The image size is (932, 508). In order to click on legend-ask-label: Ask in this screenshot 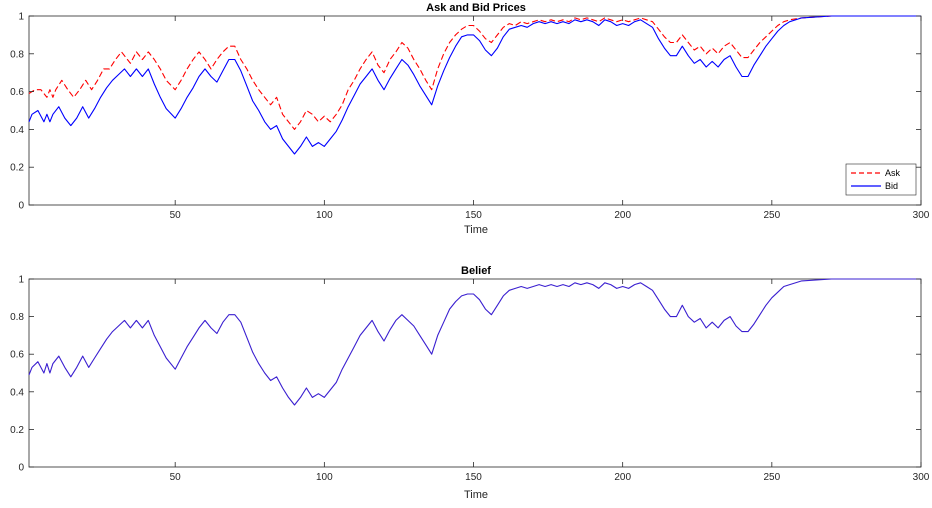, I will do `click(893, 173)`.